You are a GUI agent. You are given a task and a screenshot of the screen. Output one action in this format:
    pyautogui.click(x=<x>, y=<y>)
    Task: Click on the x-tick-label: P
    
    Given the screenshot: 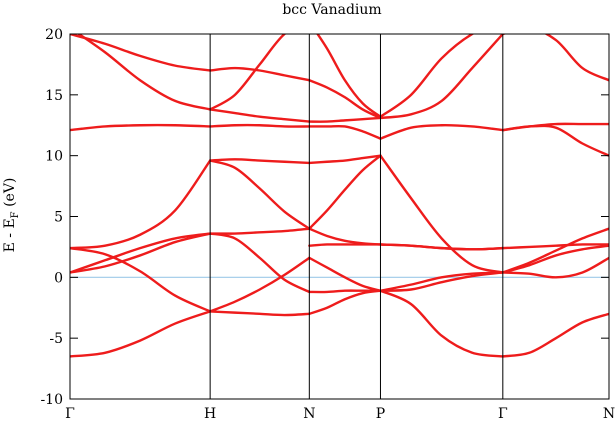 What is the action you would take?
    pyautogui.click(x=380, y=414)
    